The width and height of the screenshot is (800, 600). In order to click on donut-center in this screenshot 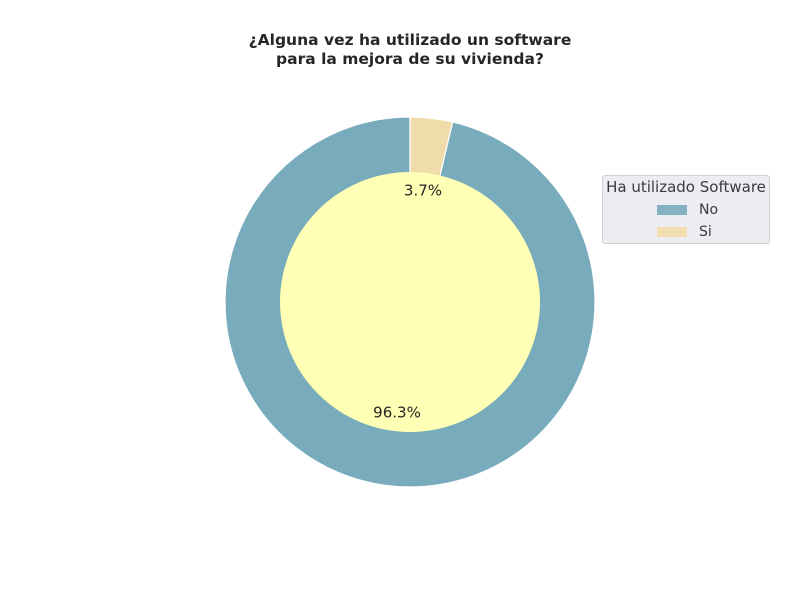, I will do `click(410, 302)`.